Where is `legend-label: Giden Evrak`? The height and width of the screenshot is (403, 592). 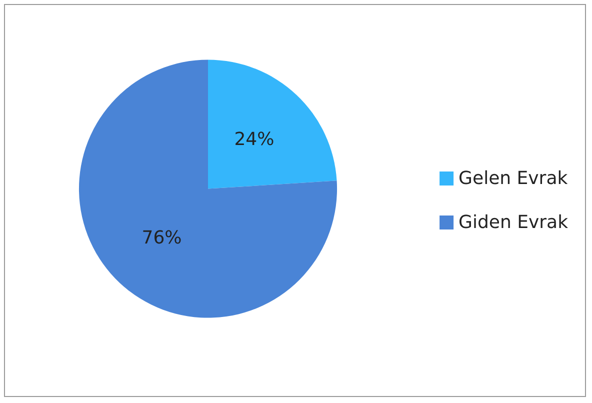
legend-label: Giden Evrak is located at coordinates (513, 222).